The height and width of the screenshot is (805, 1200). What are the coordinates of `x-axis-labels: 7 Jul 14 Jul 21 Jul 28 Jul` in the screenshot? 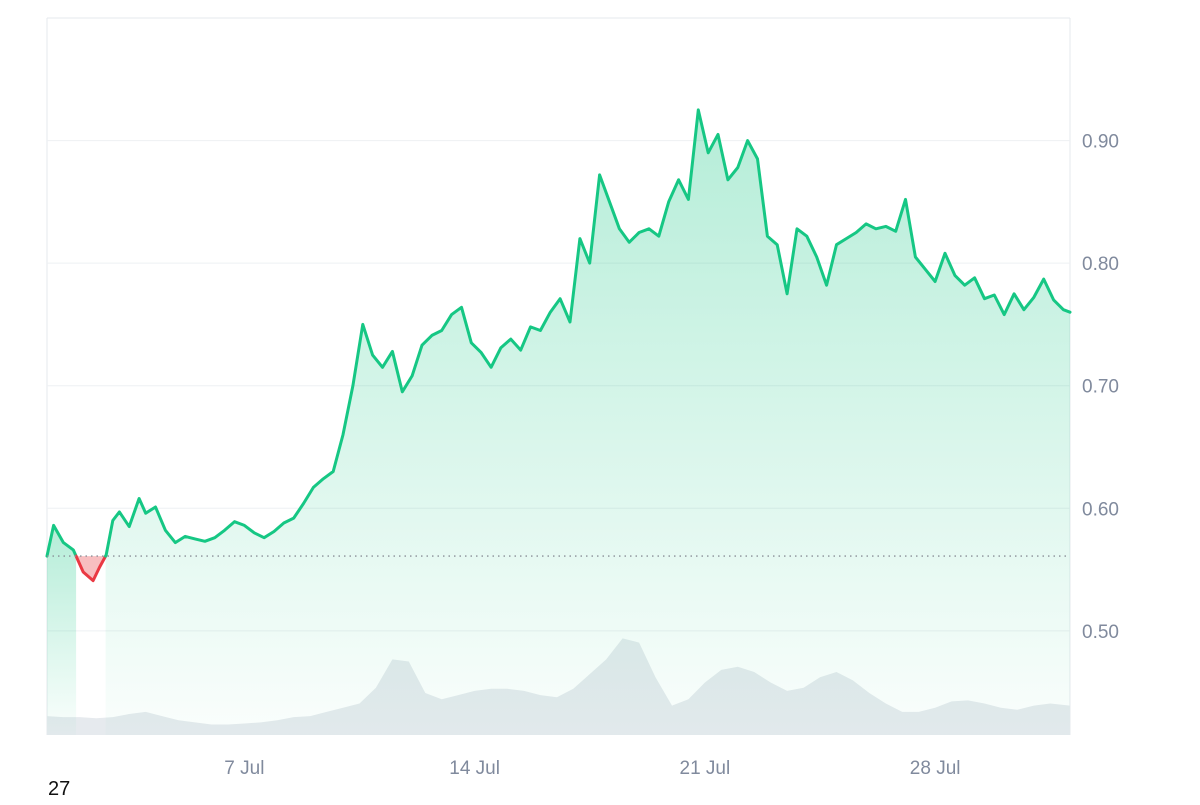 It's located at (592, 768).